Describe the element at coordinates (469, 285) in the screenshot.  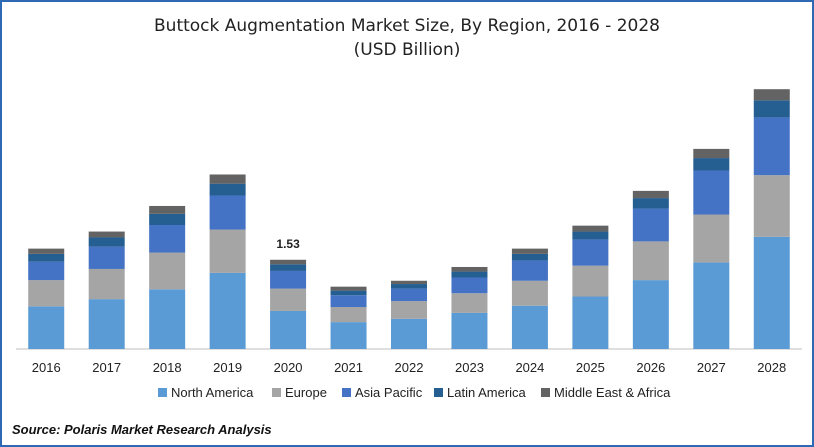
I see `bar-2023-asia-pacific` at that location.